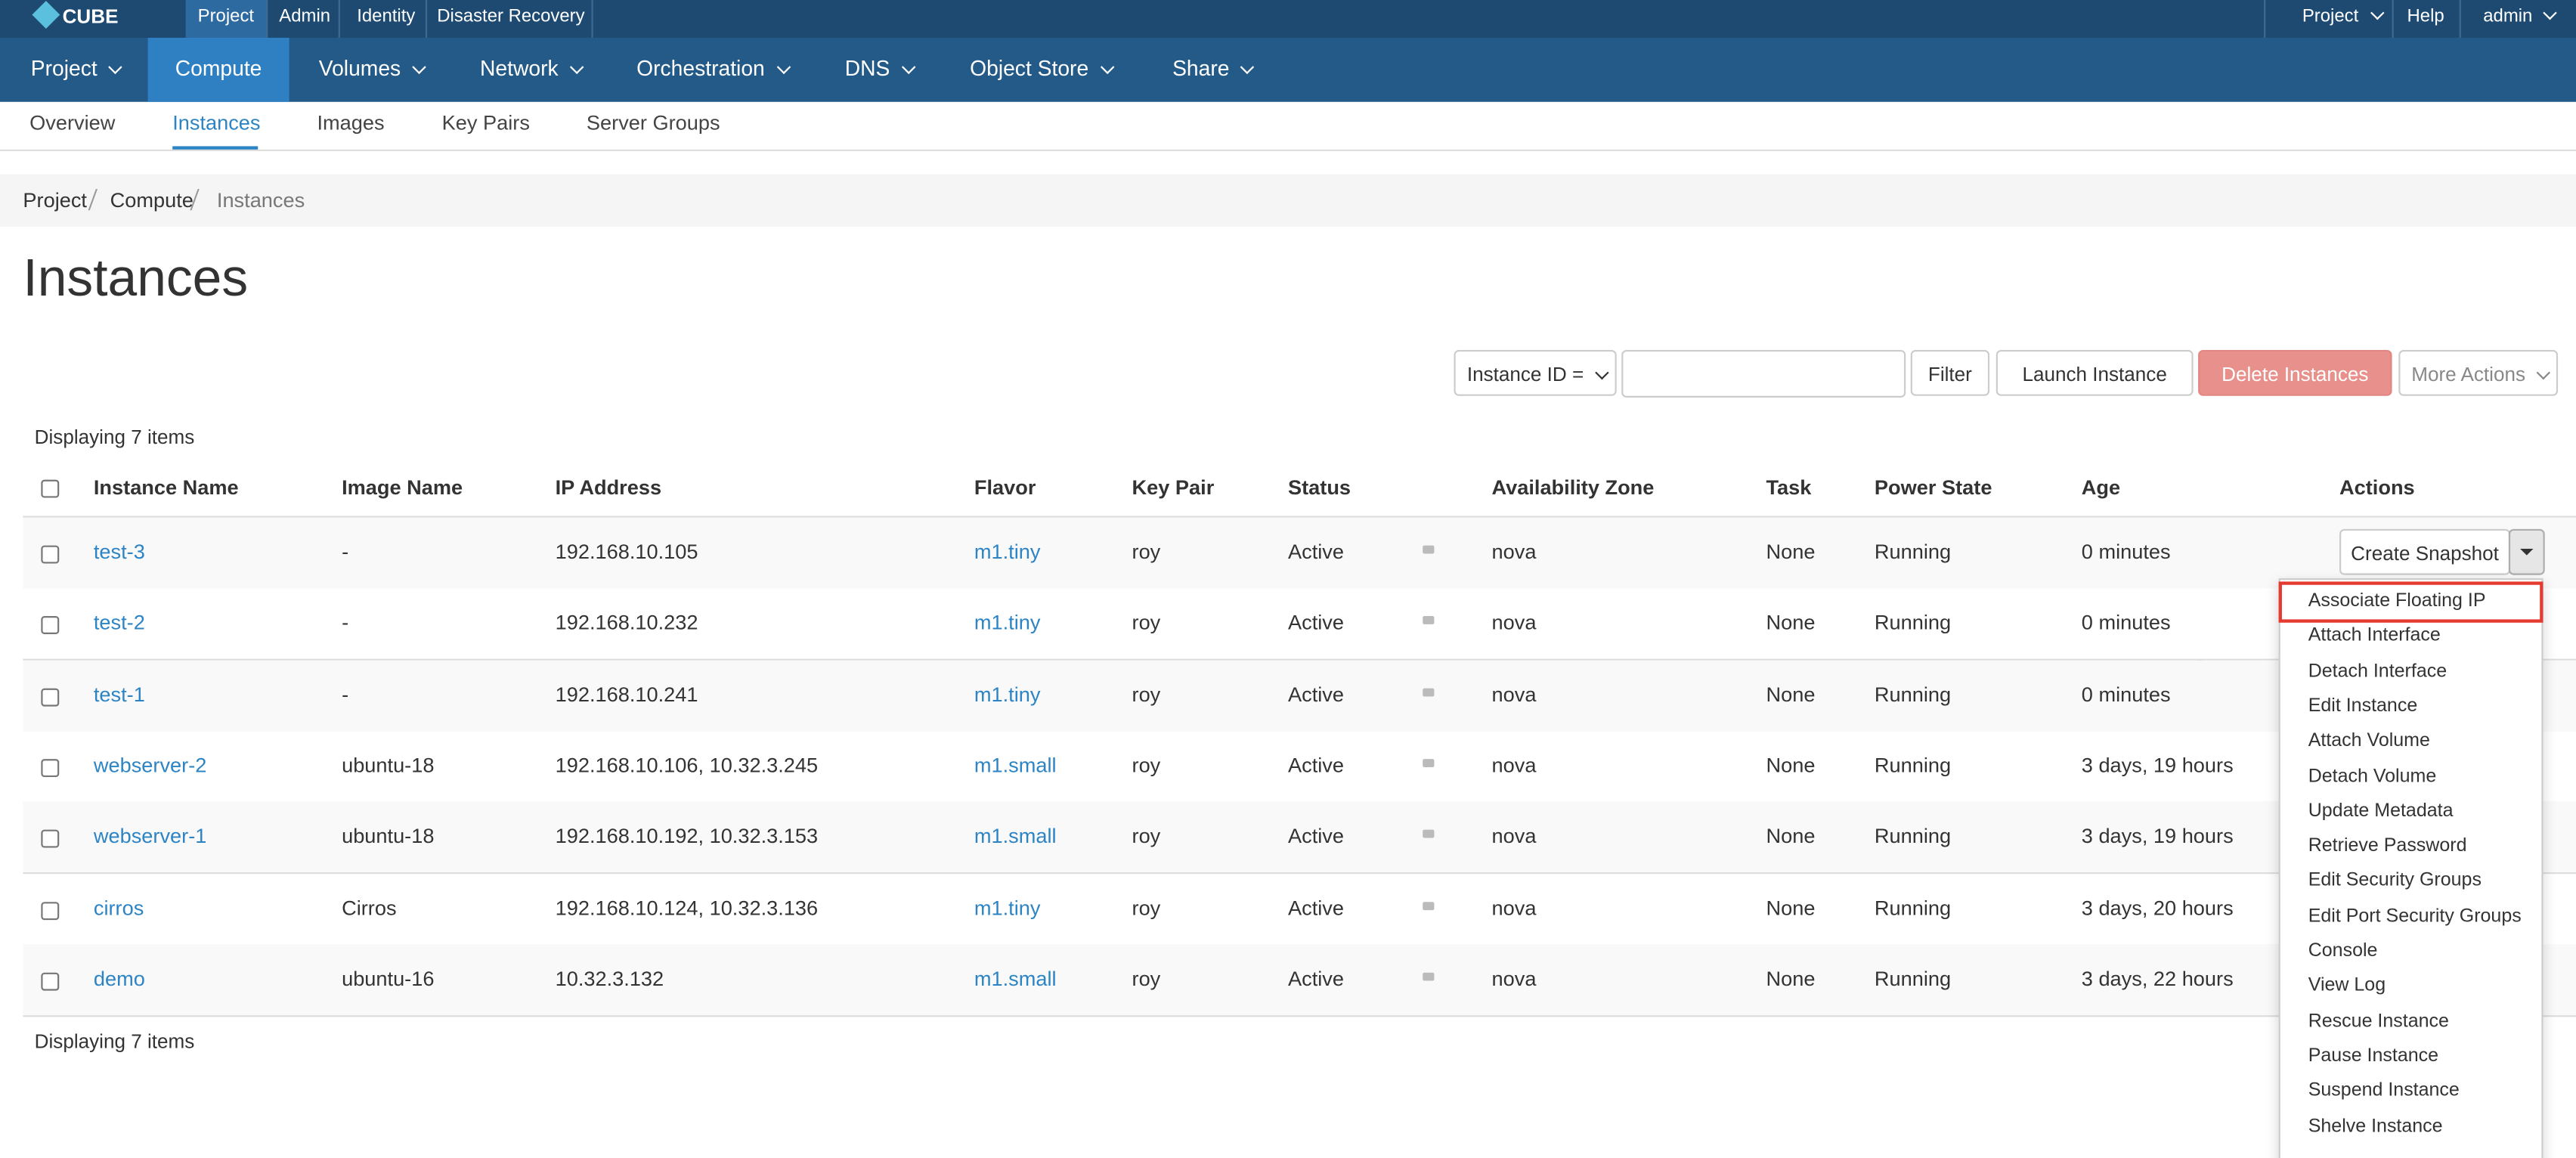 The height and width of the screenshot is (1158, 2576). I want to click on top-nav-item: Admin, so click(305, 19).